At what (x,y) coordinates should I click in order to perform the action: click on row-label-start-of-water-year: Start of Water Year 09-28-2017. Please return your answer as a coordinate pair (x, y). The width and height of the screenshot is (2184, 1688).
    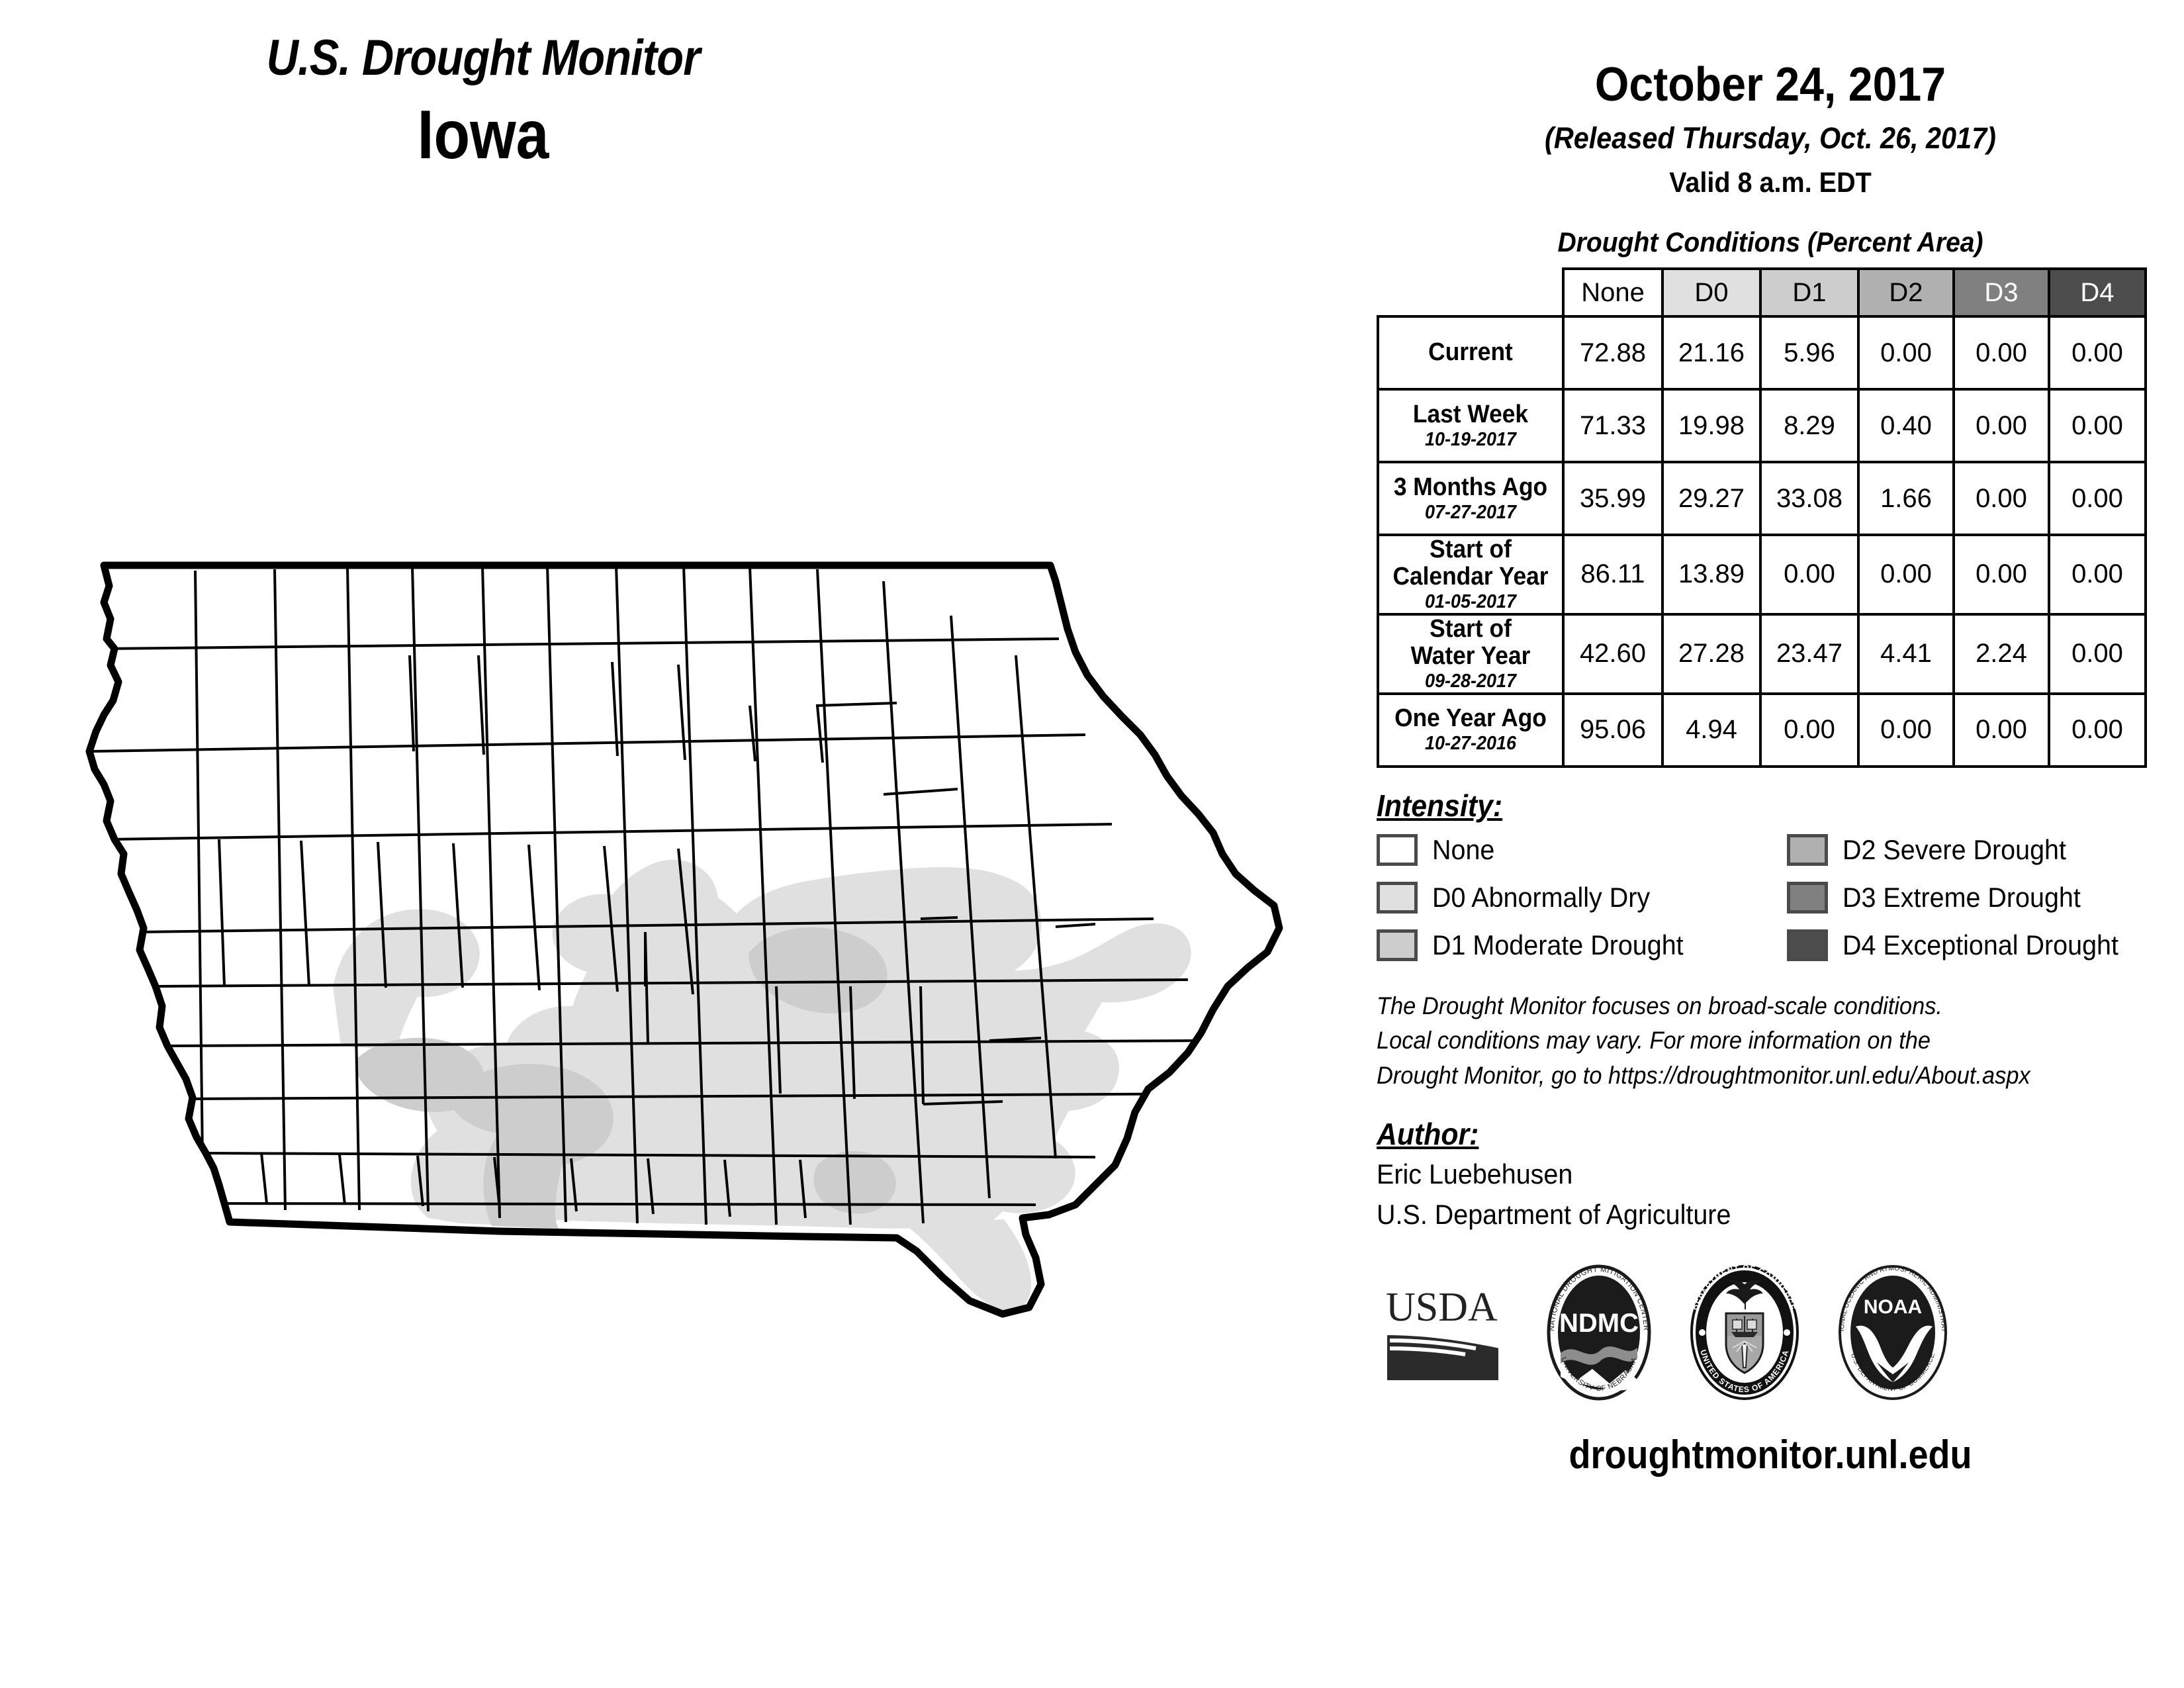
    Looking at the image, I should click on (1471, 653).